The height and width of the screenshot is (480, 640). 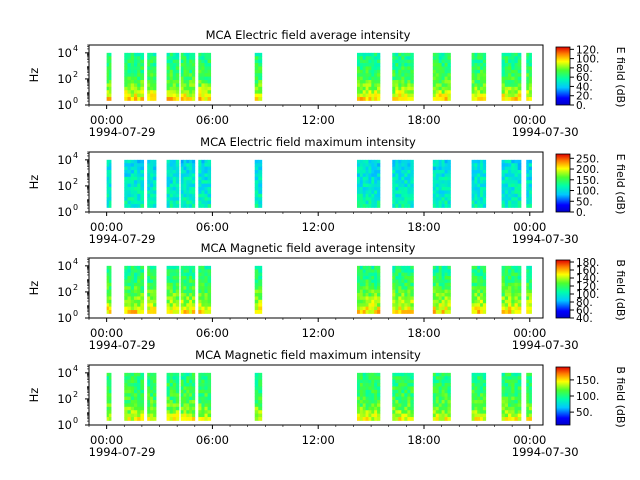 What do you see at coordinates (64, 266) in the screenshot?
I see `y-tick-label: 10` at bounding box center [64, 266].